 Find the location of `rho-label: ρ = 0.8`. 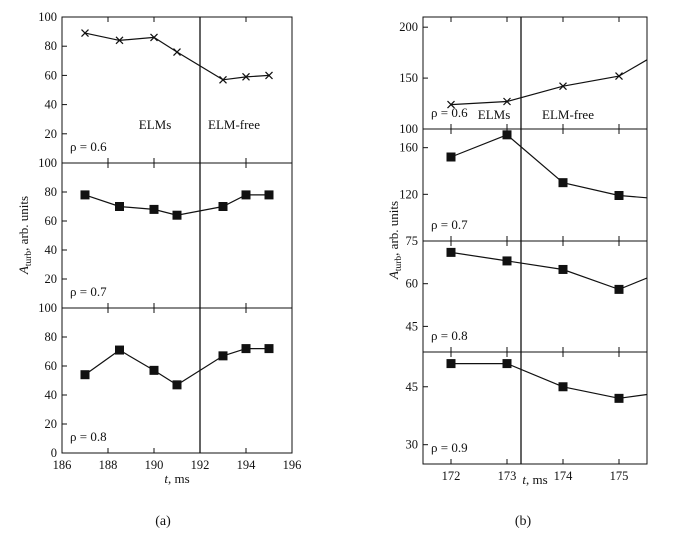

rho-label: ρ = 0.8 is located at coordinates (449, 335).